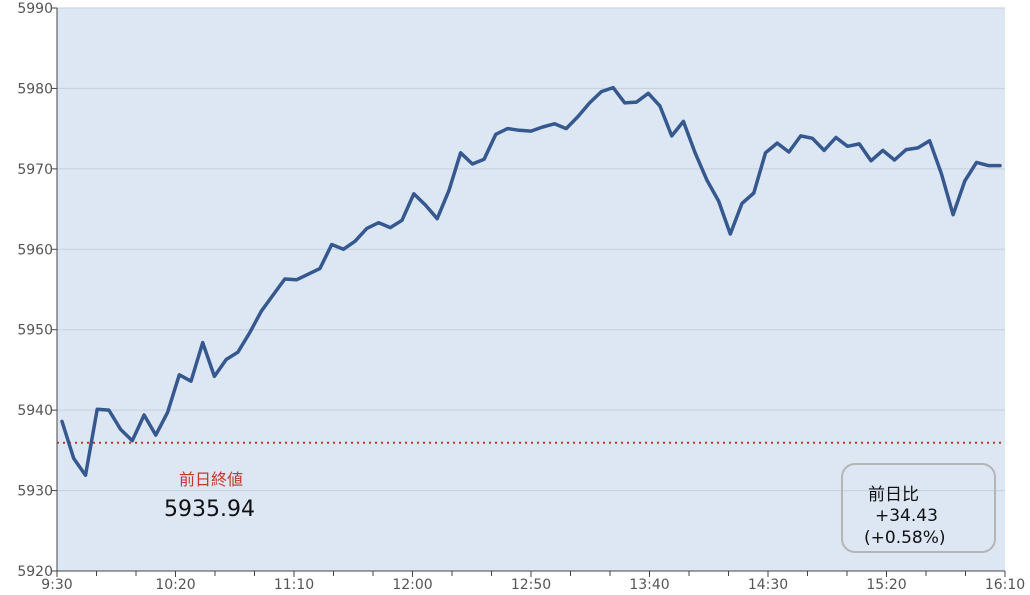  I want to click on y-tick-label: 5950, so click(35, 331).